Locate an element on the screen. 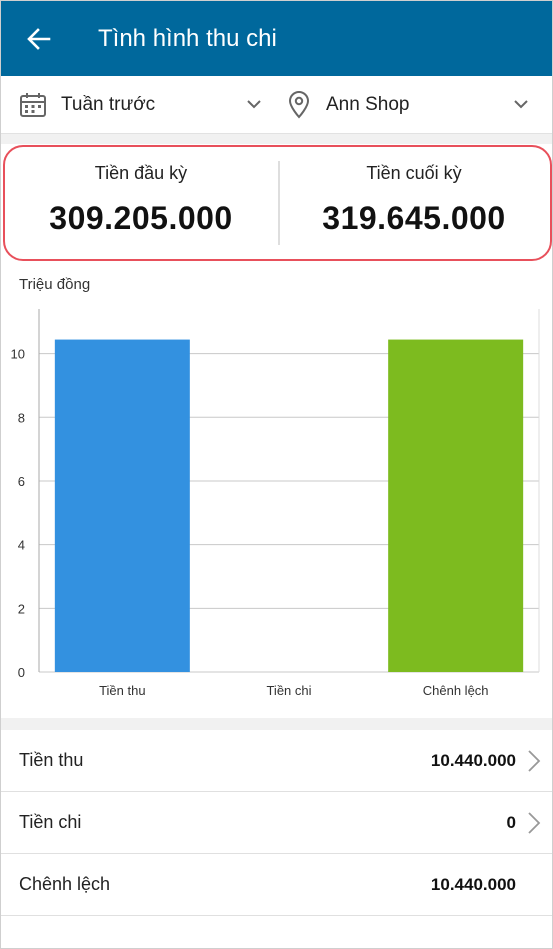 Image resolution: width=553 pixels, height=949 pixels. arrow-left-icon is located at coordinates (39, 39).